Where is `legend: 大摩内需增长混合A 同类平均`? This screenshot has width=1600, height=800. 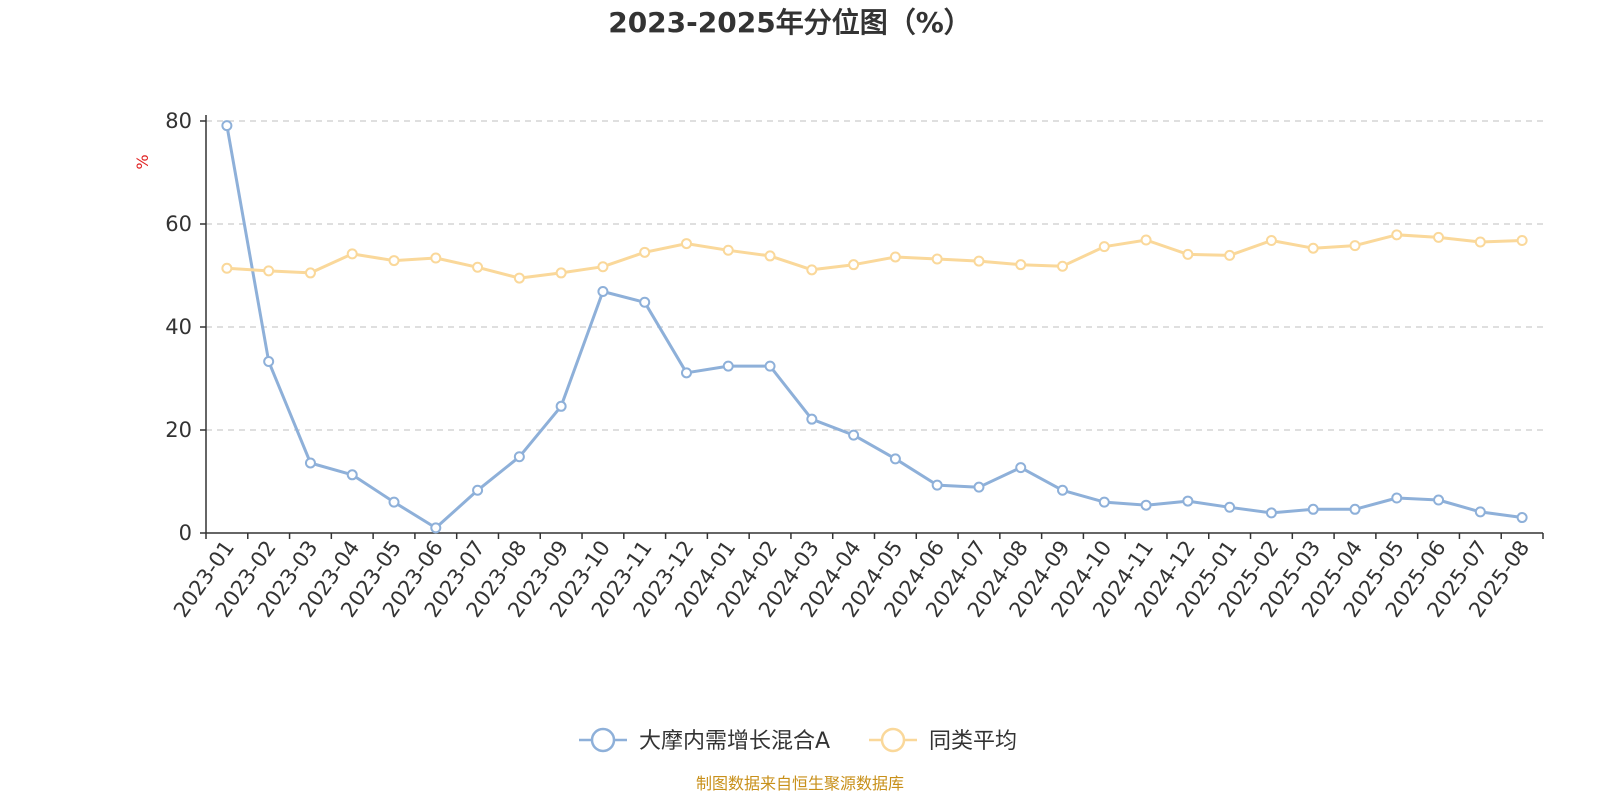 legend: 大摩内需增长混合A 同类平均 is located at coordinates (798, 740).